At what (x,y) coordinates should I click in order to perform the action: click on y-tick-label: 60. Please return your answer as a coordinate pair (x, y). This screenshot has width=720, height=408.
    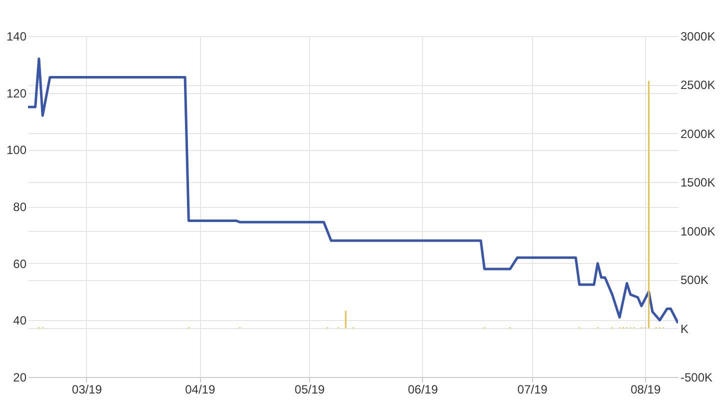
    Looking at the image, I should click on (20, 263).